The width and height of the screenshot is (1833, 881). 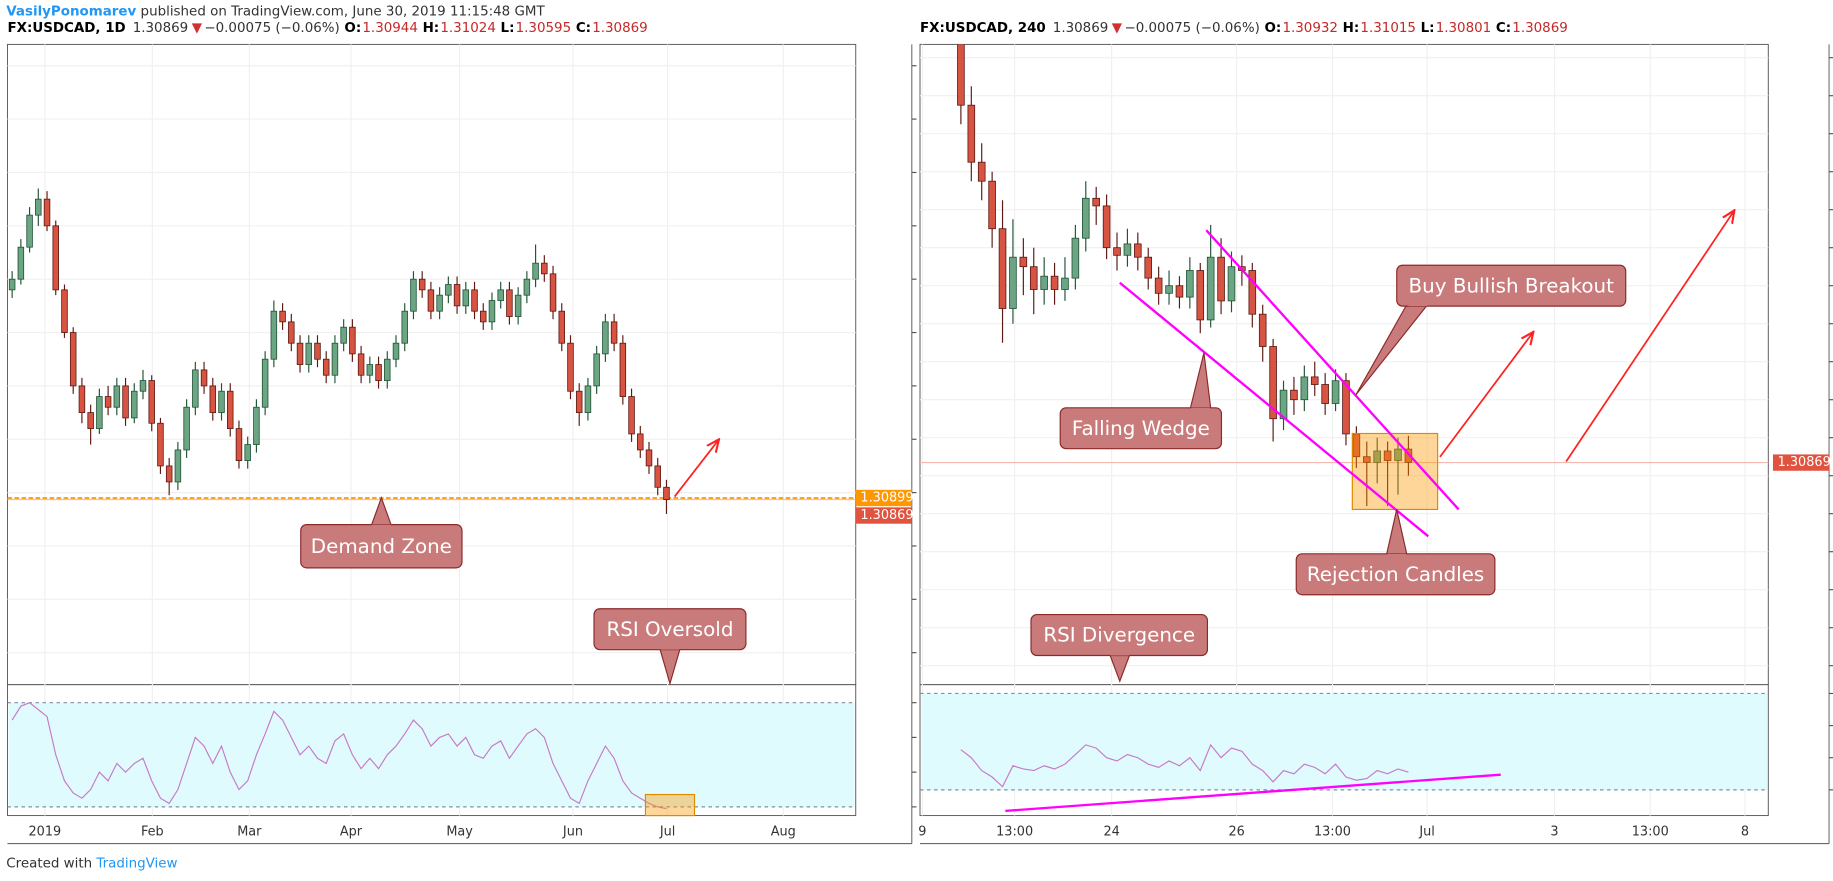 What do you see at coordinates (161, 28) in the screenshot?
I see `last-price: 1.30869` at bounding box center [161, 28].